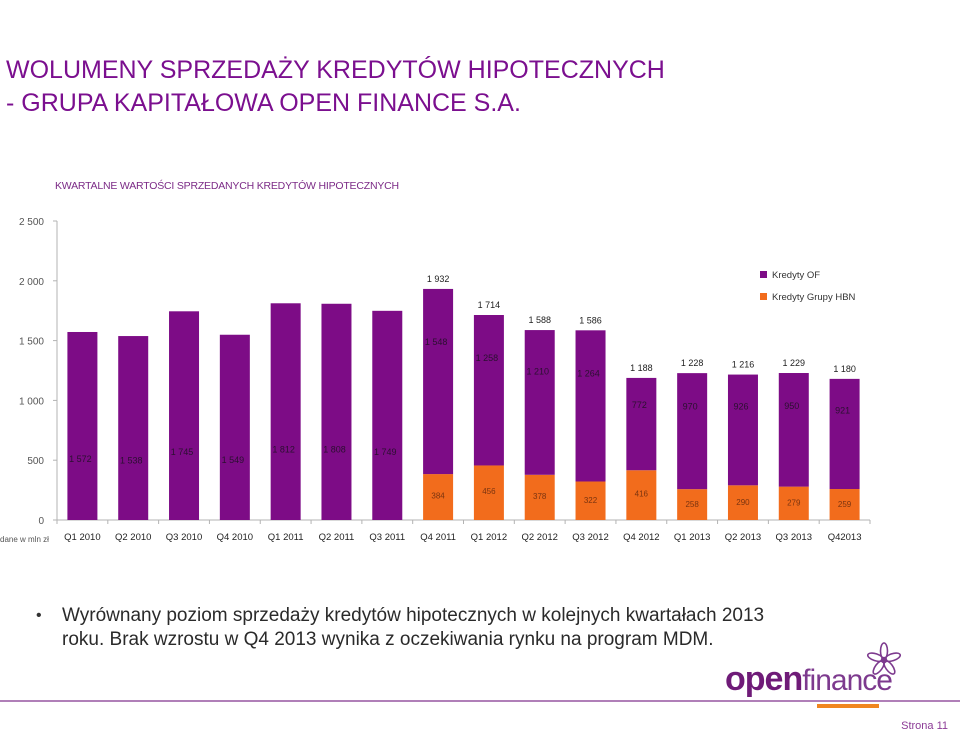 This screenshot has width=960, height=732. I want to click on bar-total-label: 1 932, so click(438, 279).